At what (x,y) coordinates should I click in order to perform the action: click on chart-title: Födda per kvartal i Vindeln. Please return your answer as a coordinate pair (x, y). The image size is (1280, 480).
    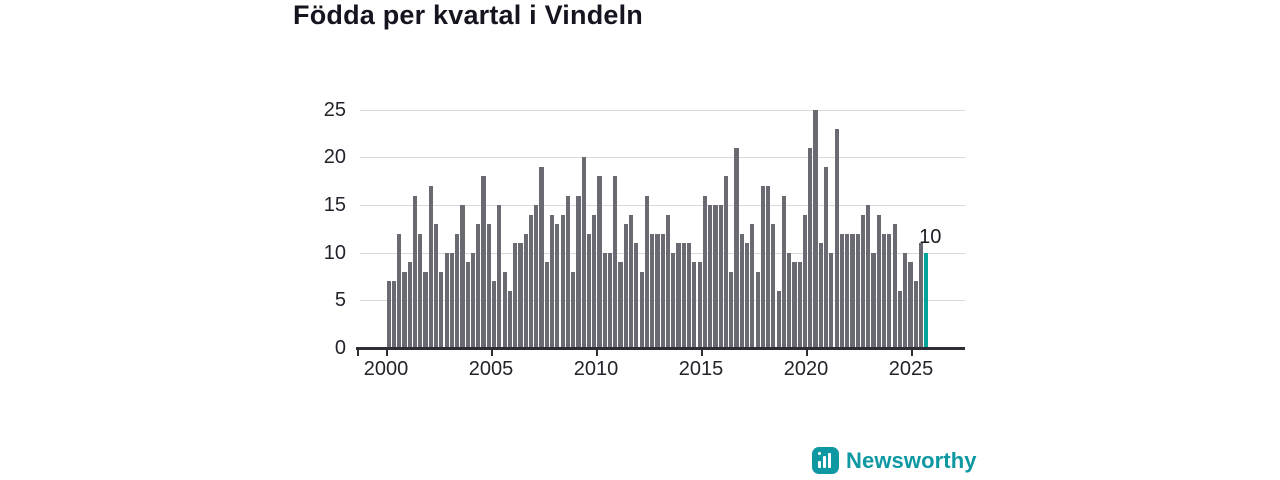
    Looking at the image, I should click on (468, 15).